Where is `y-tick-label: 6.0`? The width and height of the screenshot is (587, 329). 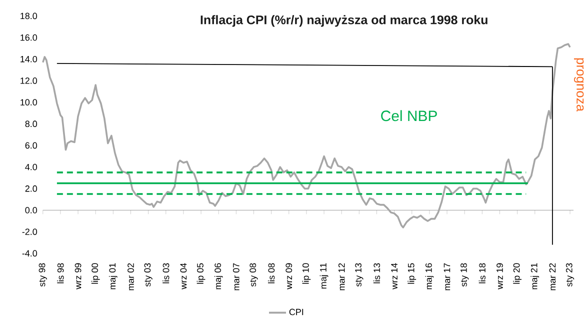 y-tick-label: 6.0 is located at coordinates (31, 145).